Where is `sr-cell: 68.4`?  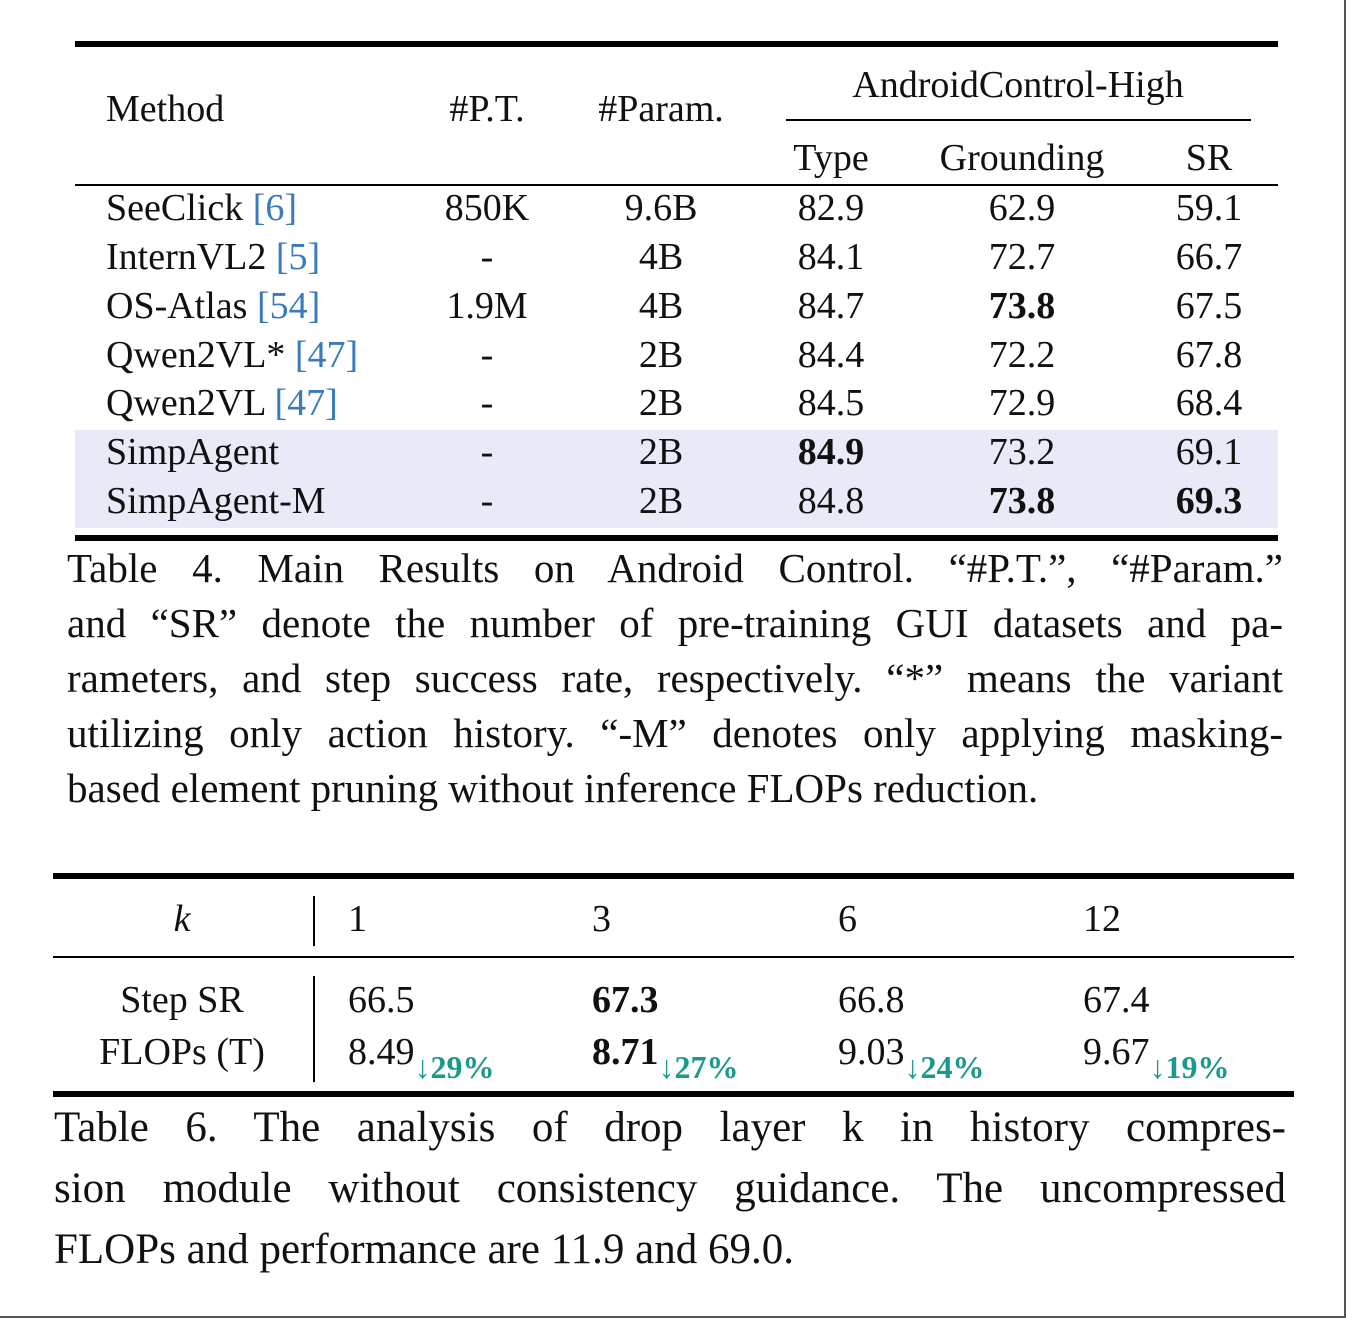
sr-cell: 68.4 is located at coordinates (1209, 403).